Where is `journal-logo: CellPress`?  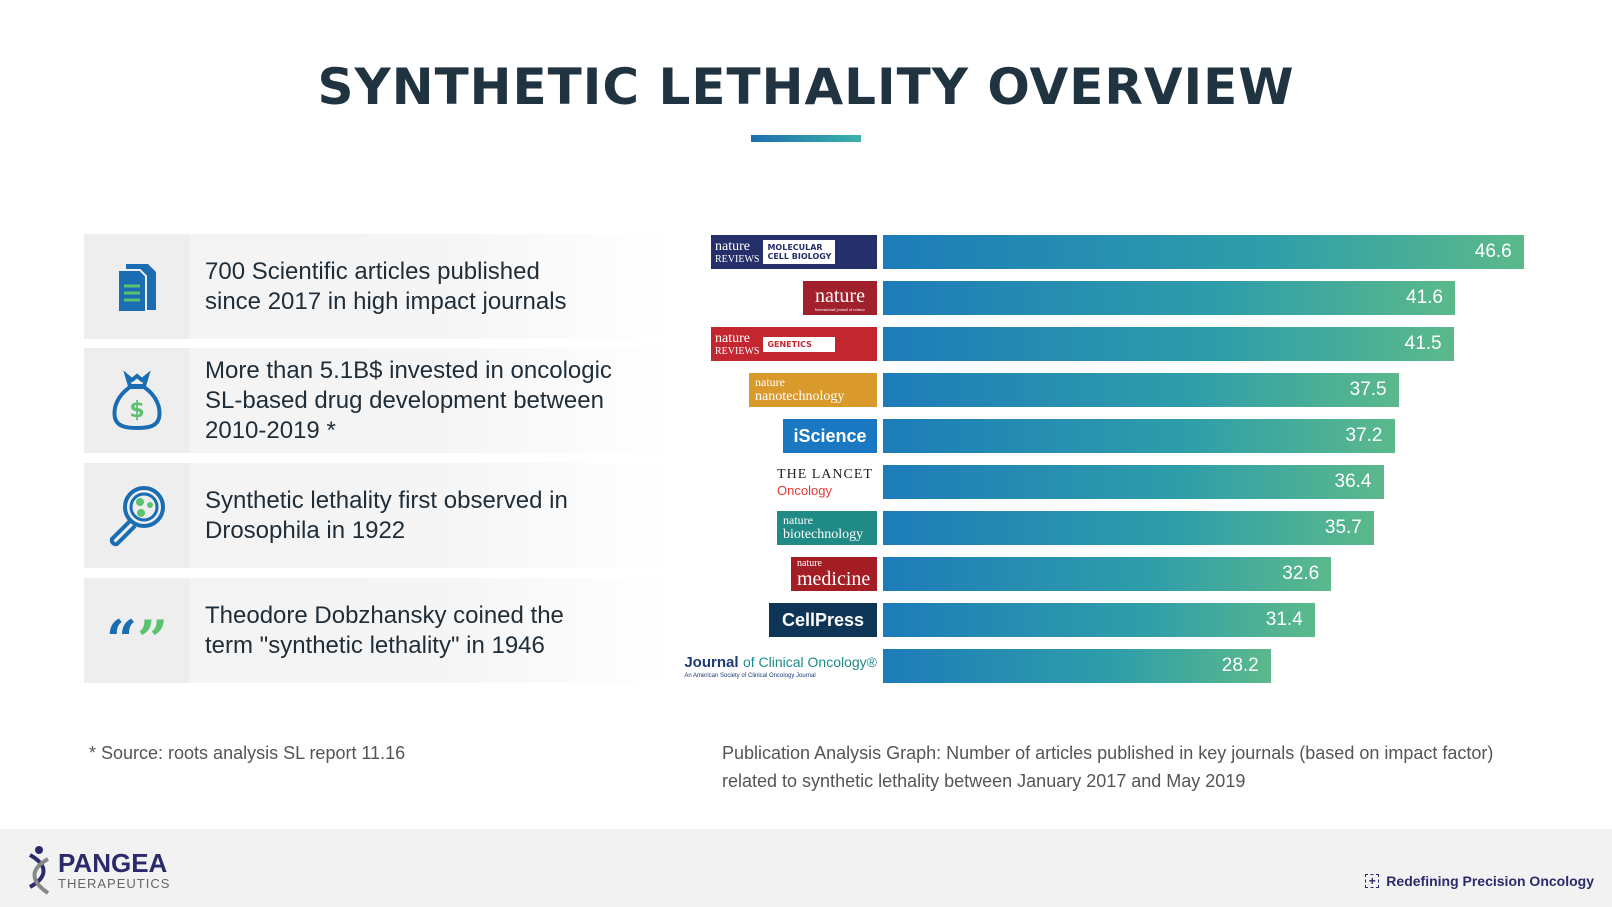 journal-logo: CellPress is located at coordinates (823, 620).